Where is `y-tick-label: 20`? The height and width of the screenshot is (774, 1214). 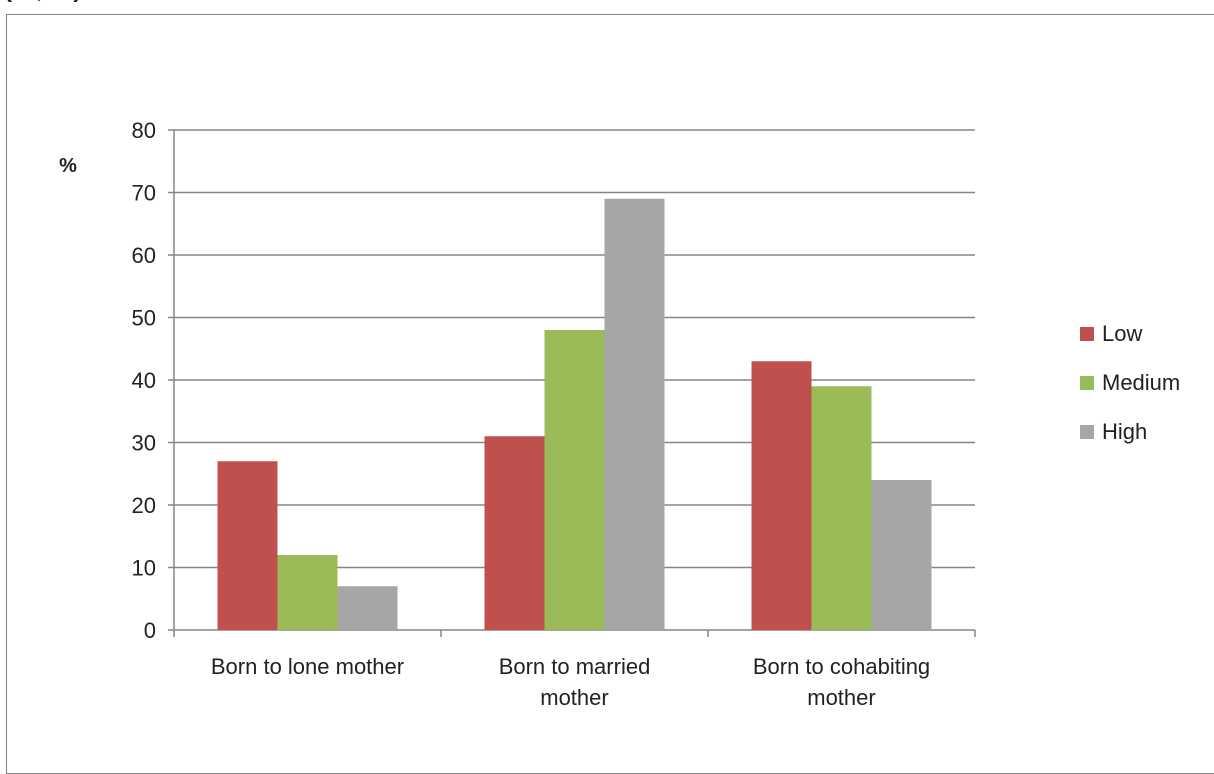 y-tick-label: 20 is located at coordinates (144, 505).